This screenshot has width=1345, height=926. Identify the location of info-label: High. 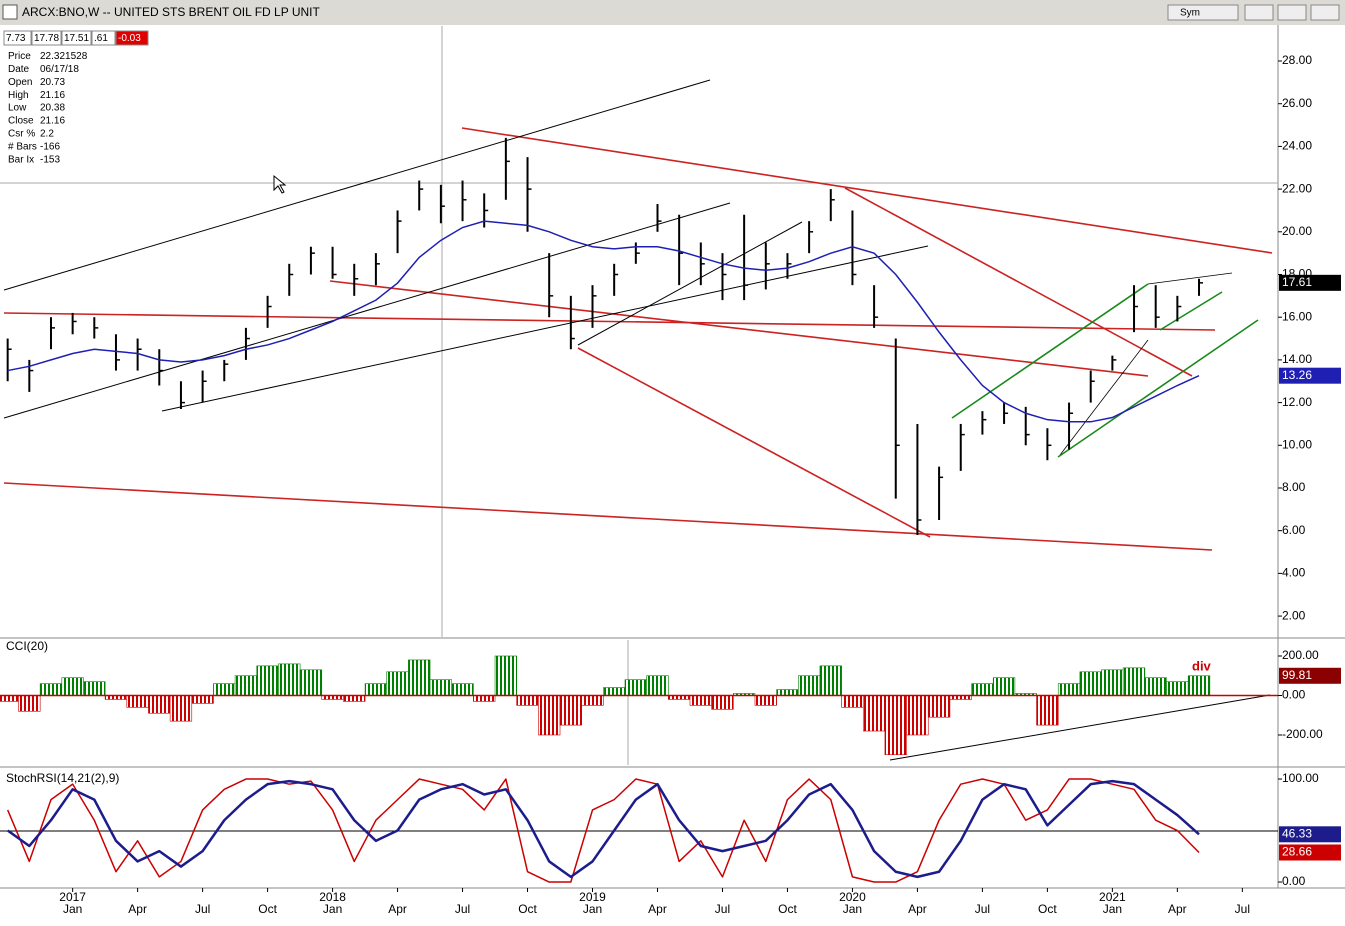
(18, 95).